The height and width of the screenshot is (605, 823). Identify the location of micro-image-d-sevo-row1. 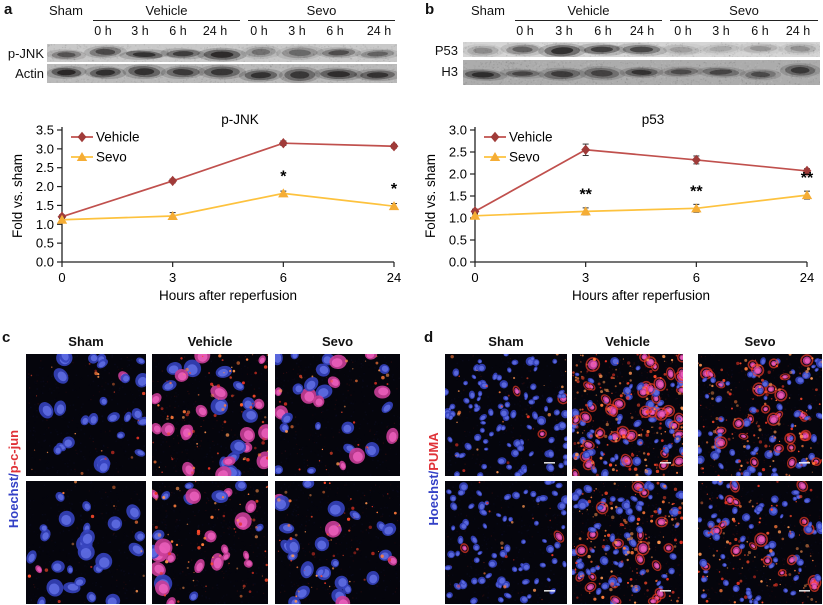
(760, 415).